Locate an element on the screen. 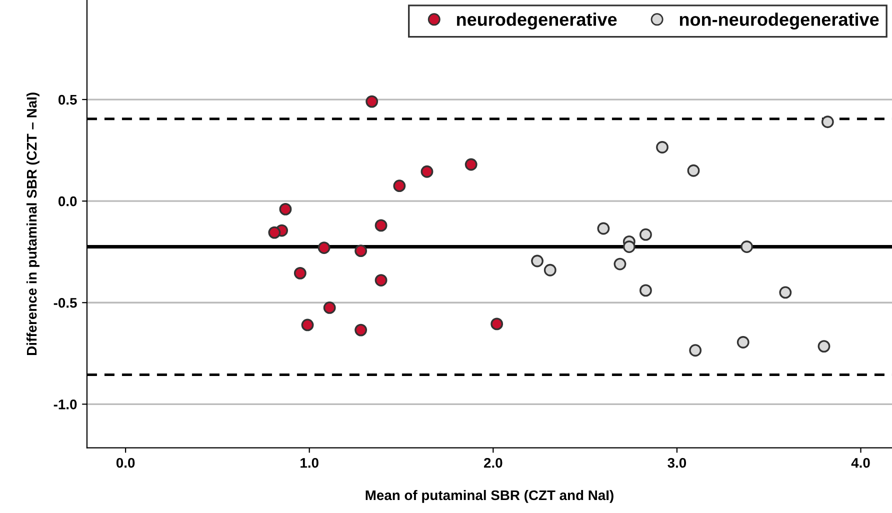  y-tick-label: 0.0 is located at coordinates (67, 201).